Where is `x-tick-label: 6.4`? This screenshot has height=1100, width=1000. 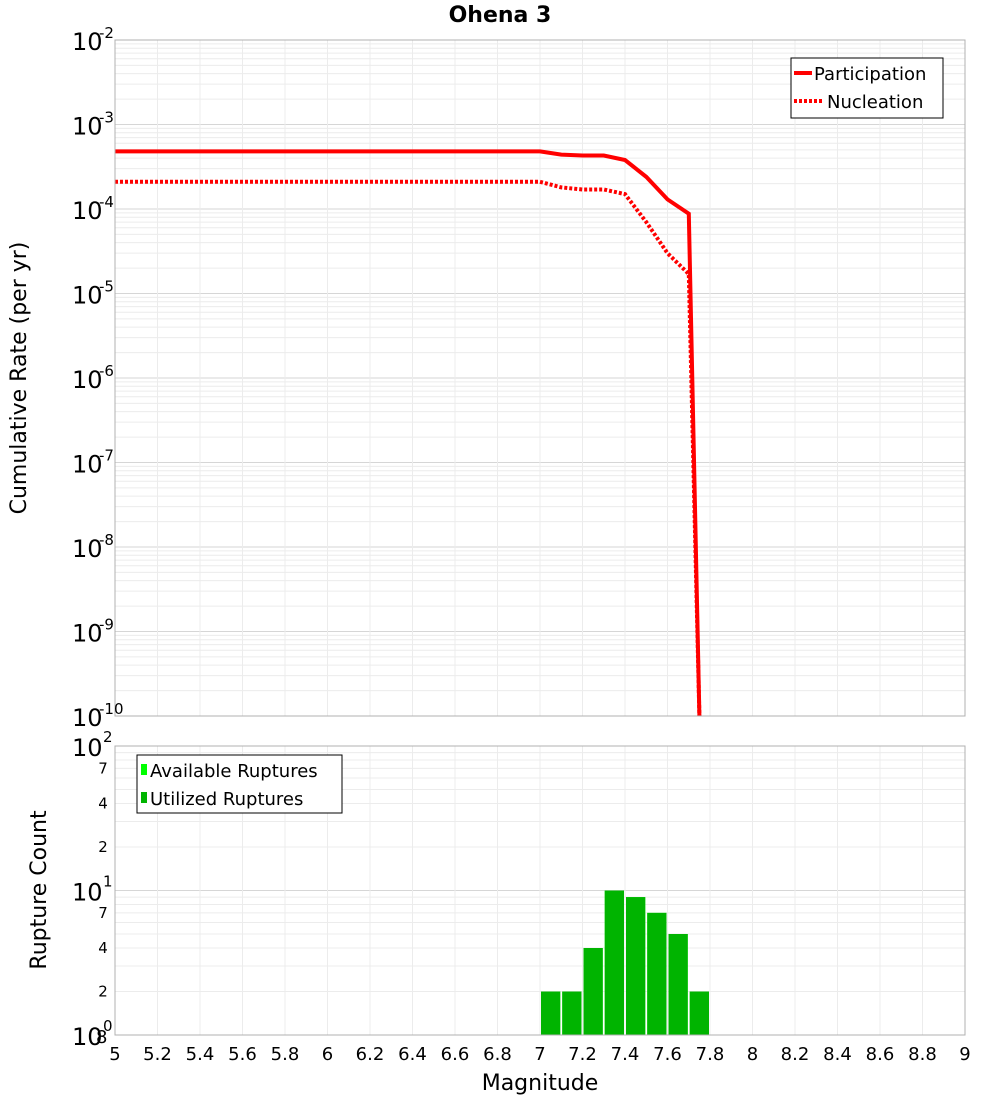
x-tick-label: 6.4 is located at coordinates (412, 1054).